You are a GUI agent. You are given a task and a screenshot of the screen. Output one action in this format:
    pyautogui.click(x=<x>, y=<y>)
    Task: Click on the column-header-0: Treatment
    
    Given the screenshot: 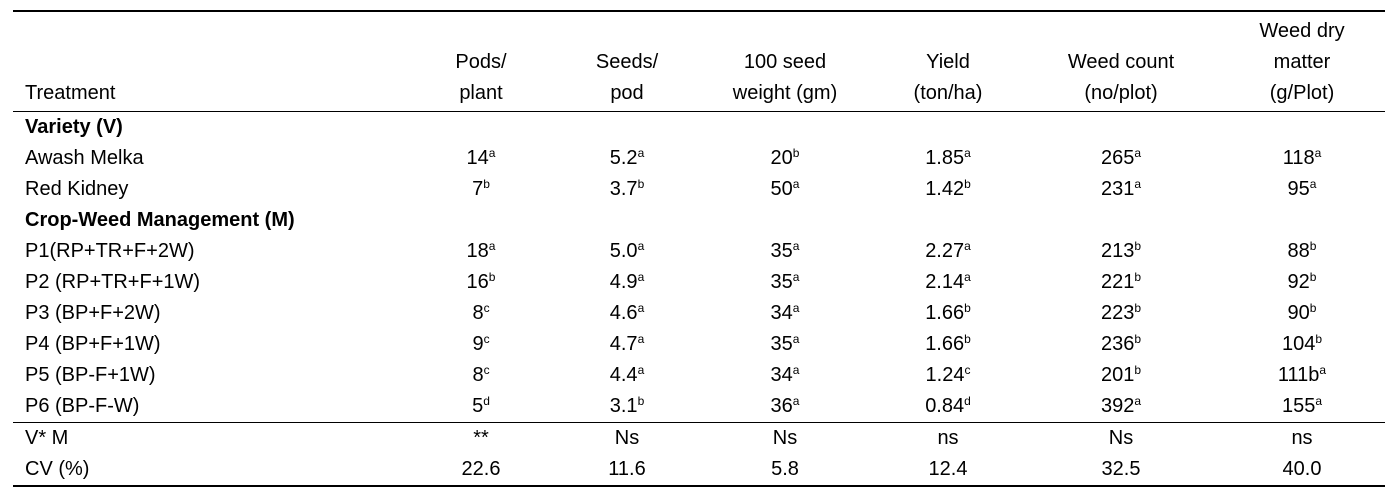 What is the action you would take?
    pyautogui.click(x=209, y=61)
    